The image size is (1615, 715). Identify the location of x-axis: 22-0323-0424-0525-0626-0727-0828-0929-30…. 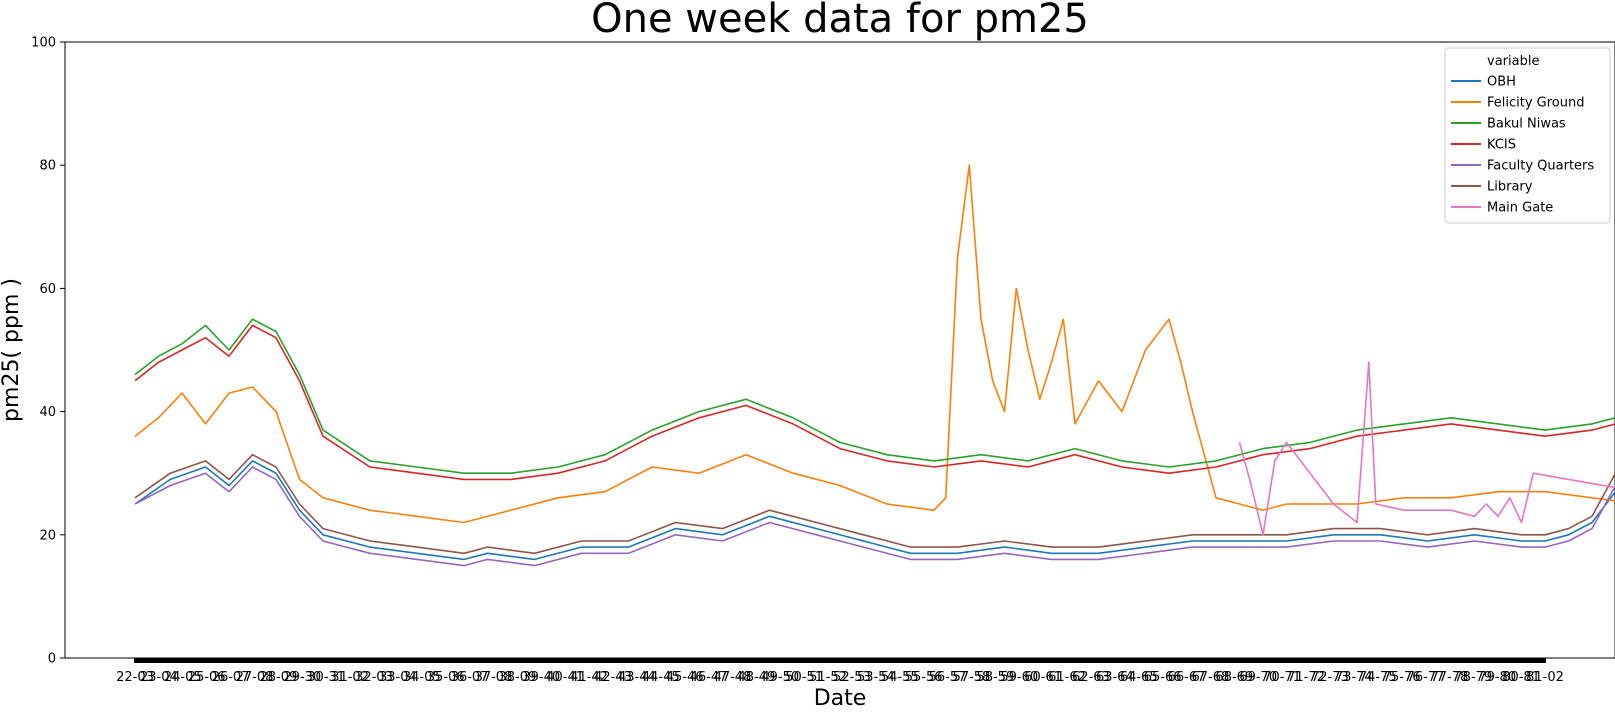
(840, 671).